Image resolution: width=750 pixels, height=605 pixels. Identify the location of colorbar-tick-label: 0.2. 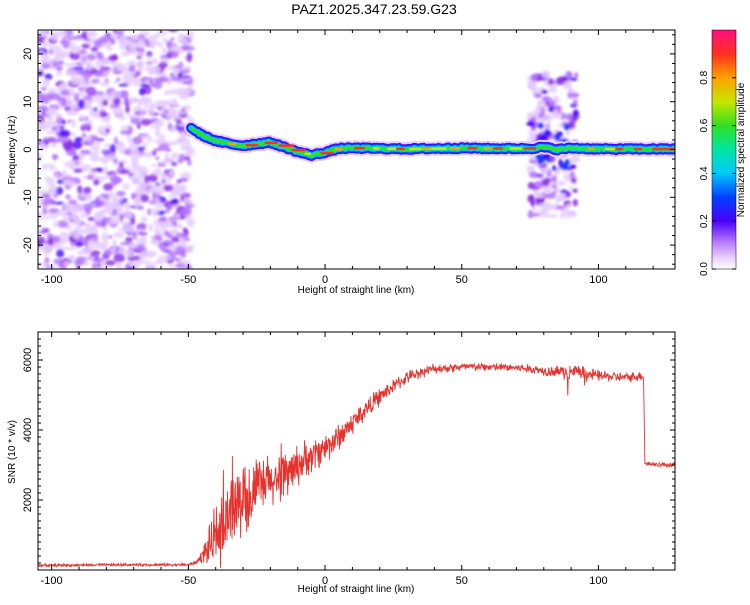
(704, 221).